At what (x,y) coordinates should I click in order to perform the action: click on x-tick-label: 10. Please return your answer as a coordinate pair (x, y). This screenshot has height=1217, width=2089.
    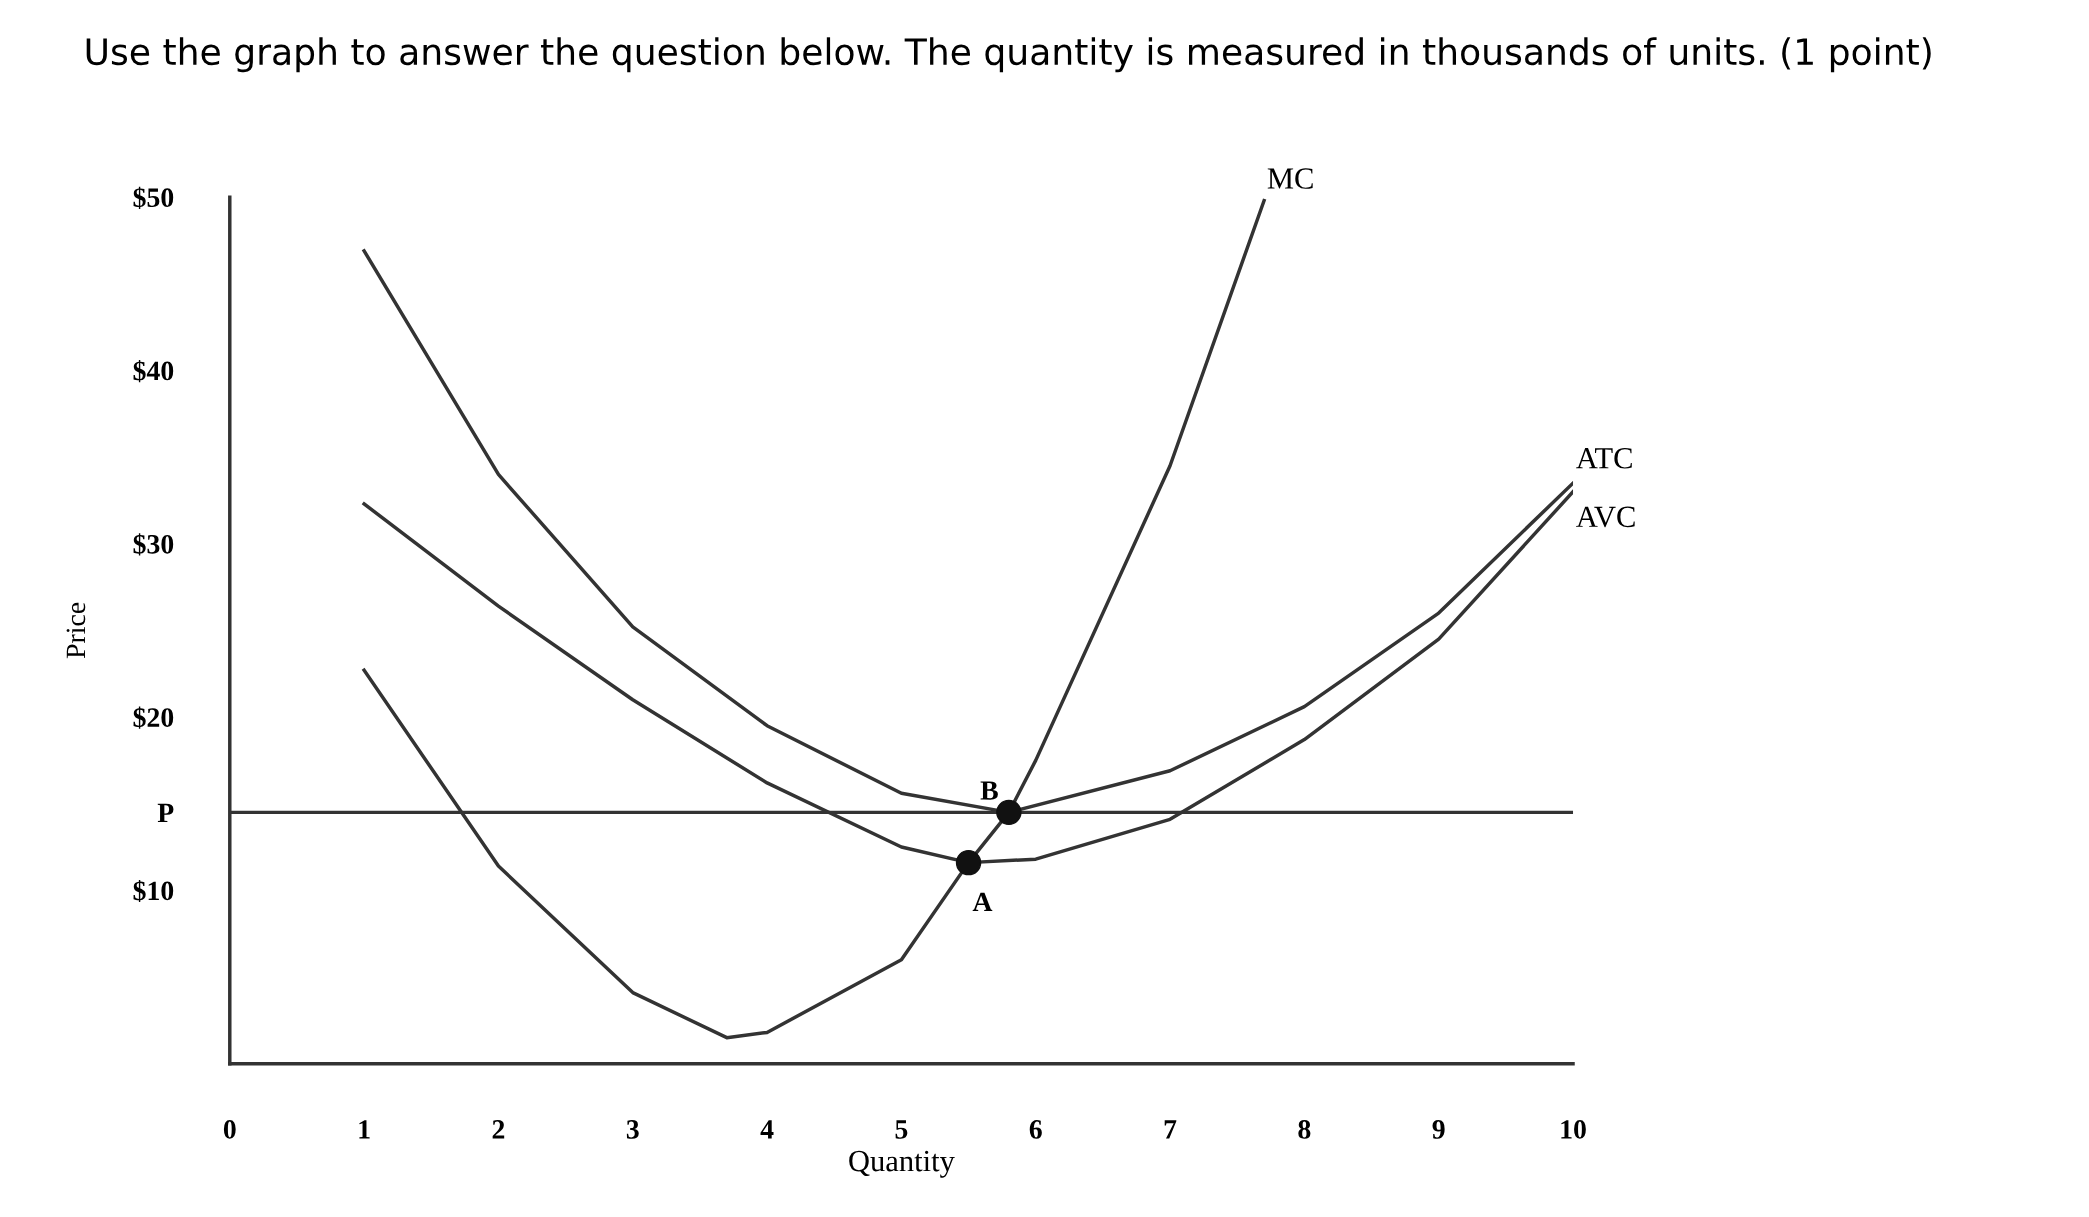
    Looking at the image, I should click on (1573, 1129).